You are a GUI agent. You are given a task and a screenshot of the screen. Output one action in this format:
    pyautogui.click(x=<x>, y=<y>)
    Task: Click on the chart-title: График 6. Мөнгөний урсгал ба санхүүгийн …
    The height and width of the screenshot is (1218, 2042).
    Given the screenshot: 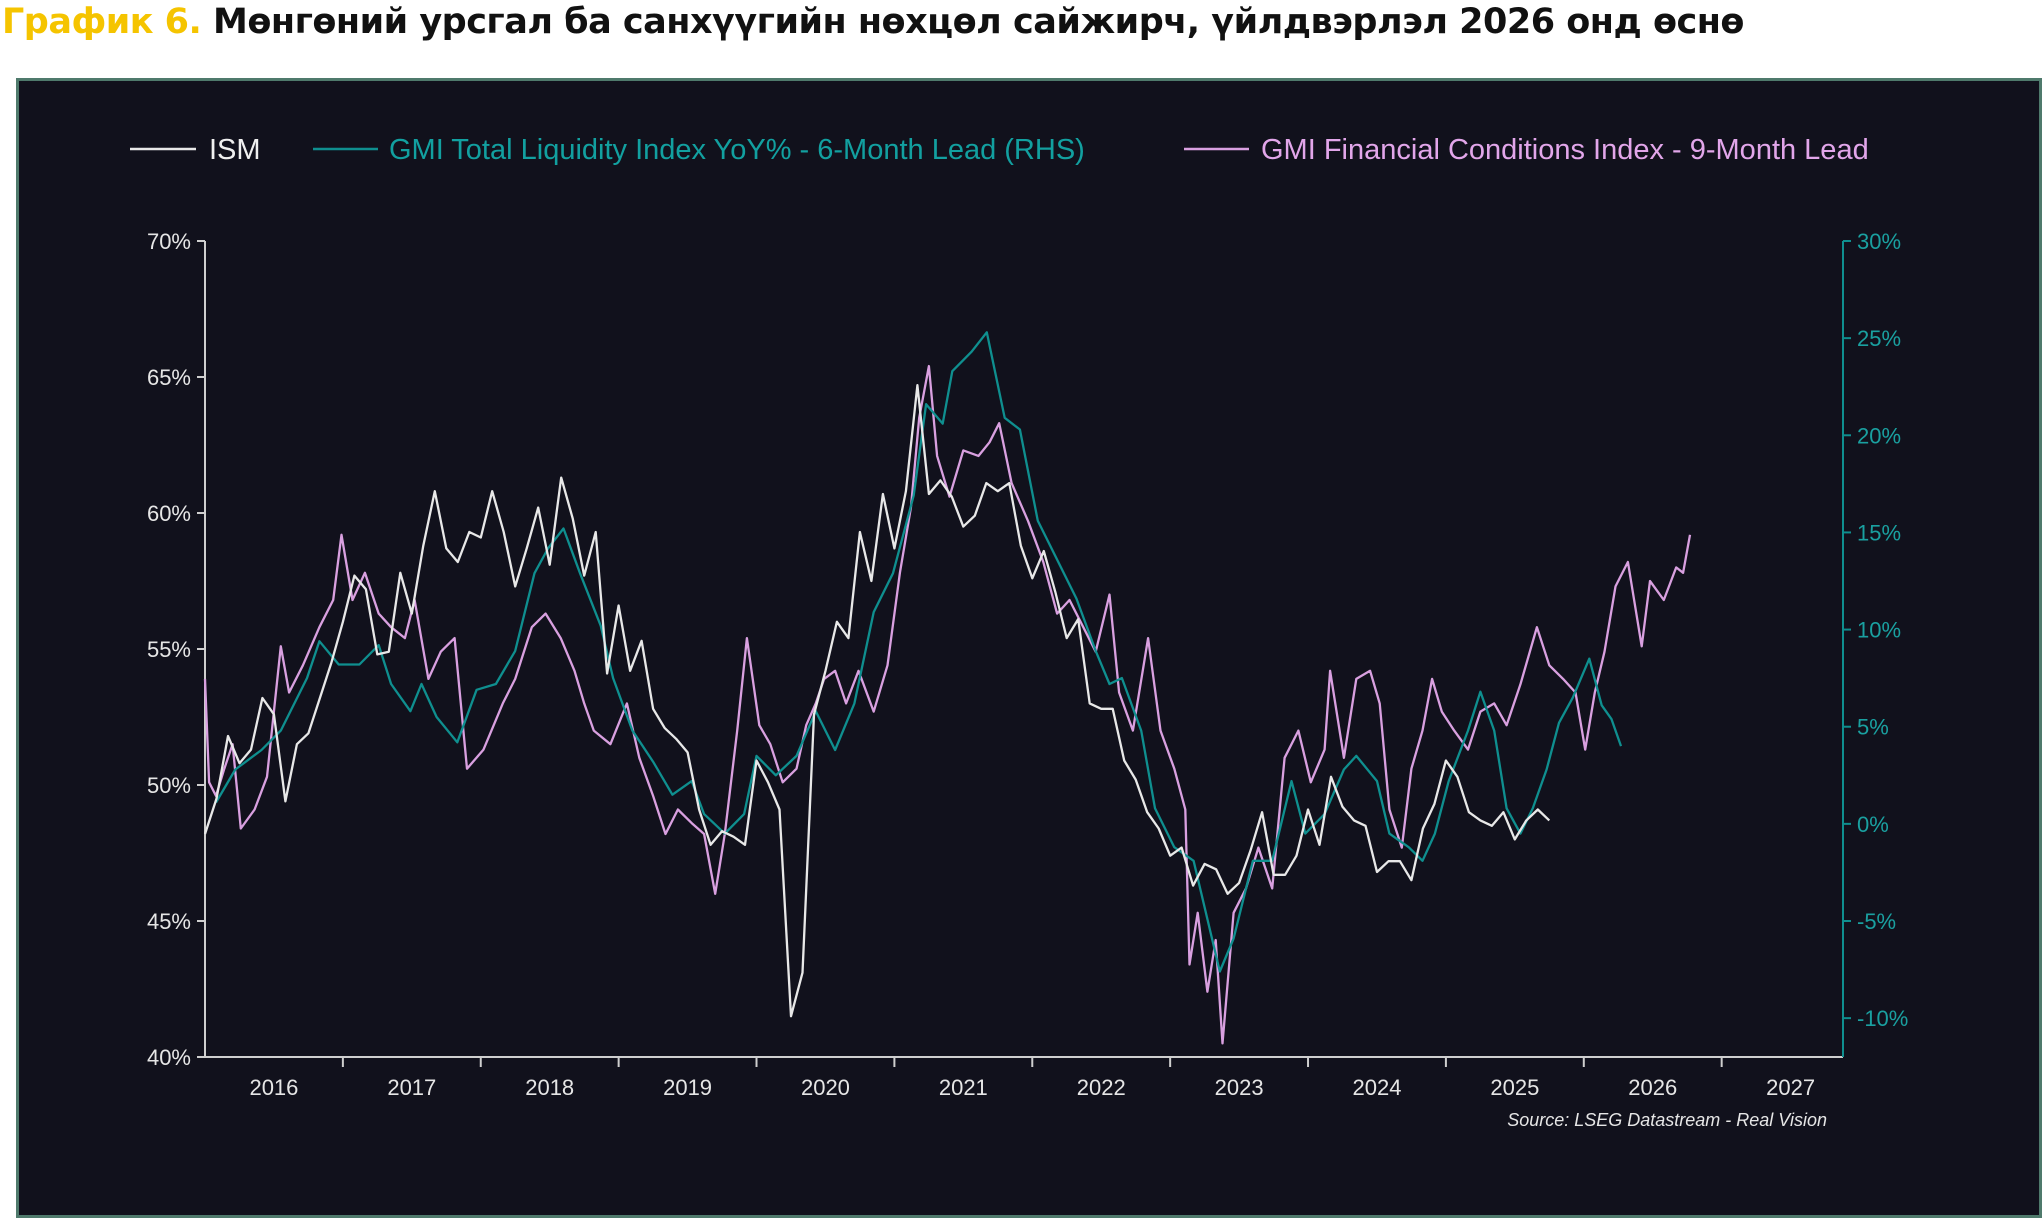 What is the action you would take?
    pyautogui.click(x=873, y=22)
    